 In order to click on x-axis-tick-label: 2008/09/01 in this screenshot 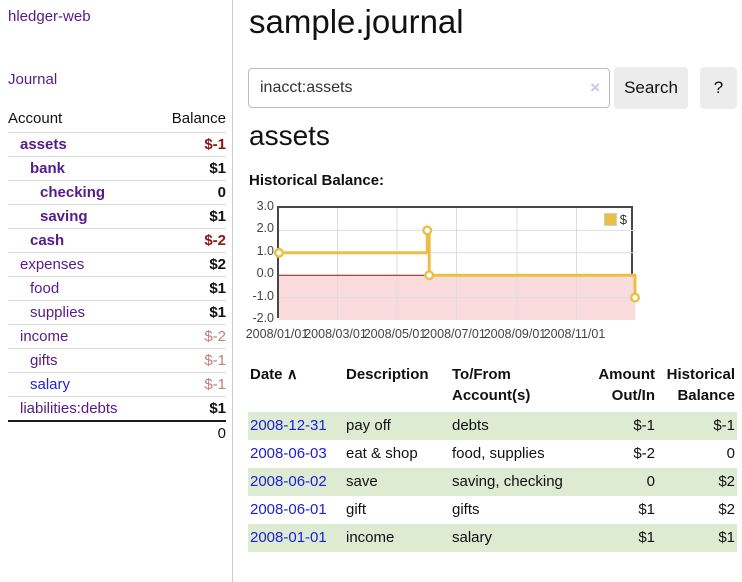, I will do `click(515, 334)`.